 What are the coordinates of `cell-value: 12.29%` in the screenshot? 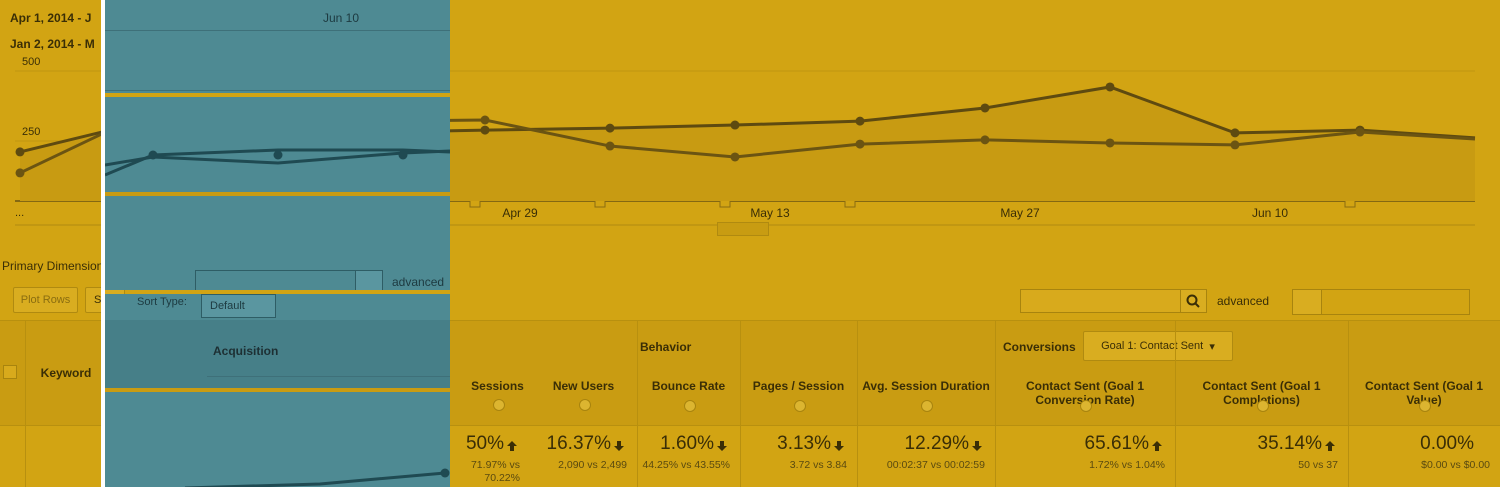 It's located at (936, 443).